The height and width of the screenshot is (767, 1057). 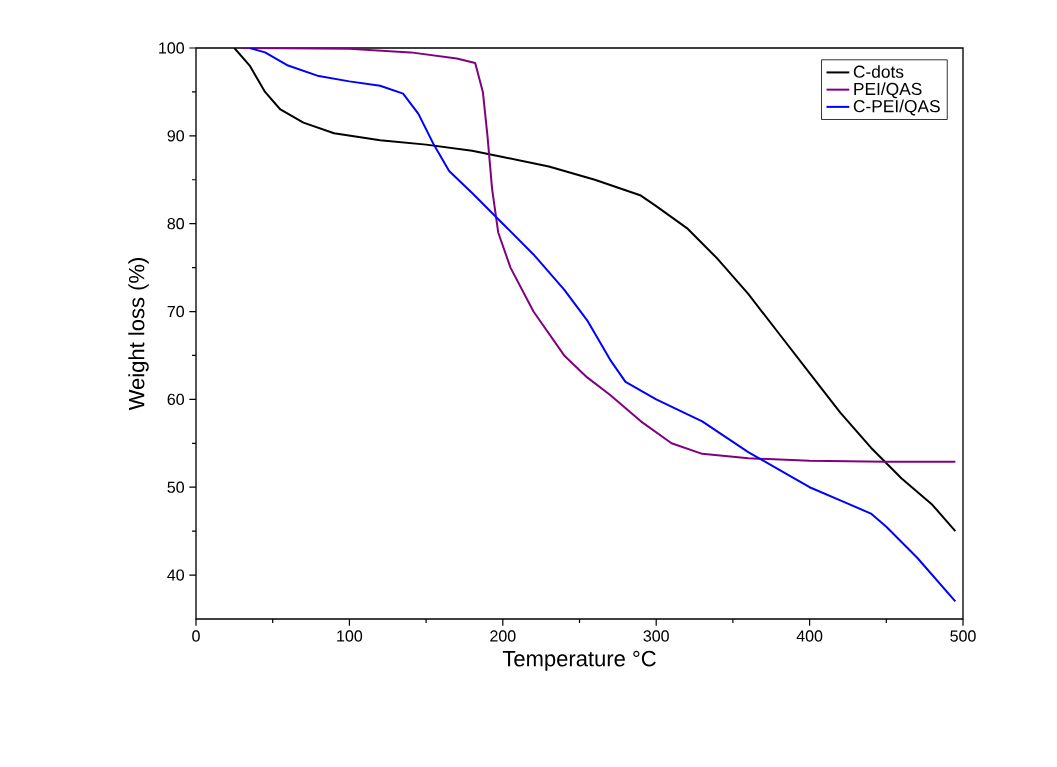 I want to click on x-tick-label: 100, so click(x=350, y=636).